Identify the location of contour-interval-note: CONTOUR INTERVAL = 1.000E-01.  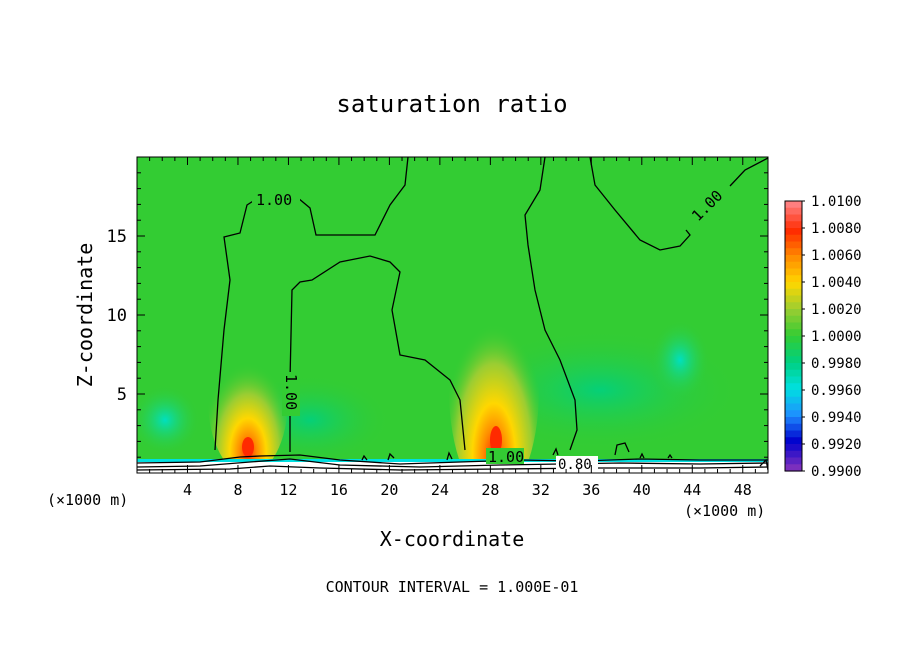
(452, 587).